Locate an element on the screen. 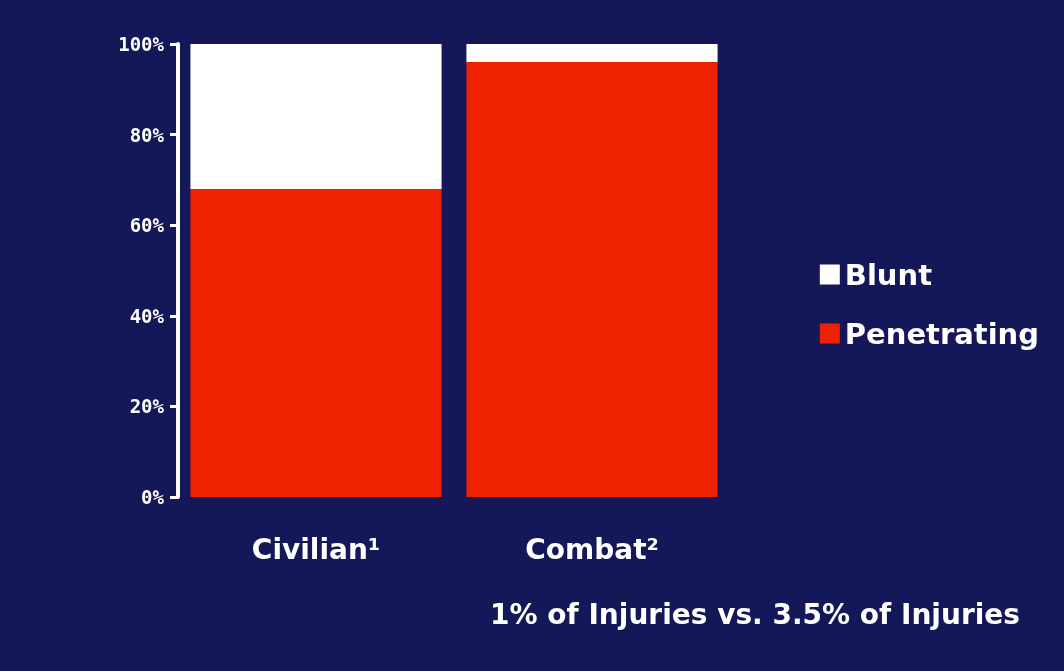 This screenshot has height=671, width=1064. y-tick-label: 100% is located at coordinates (141, 44).